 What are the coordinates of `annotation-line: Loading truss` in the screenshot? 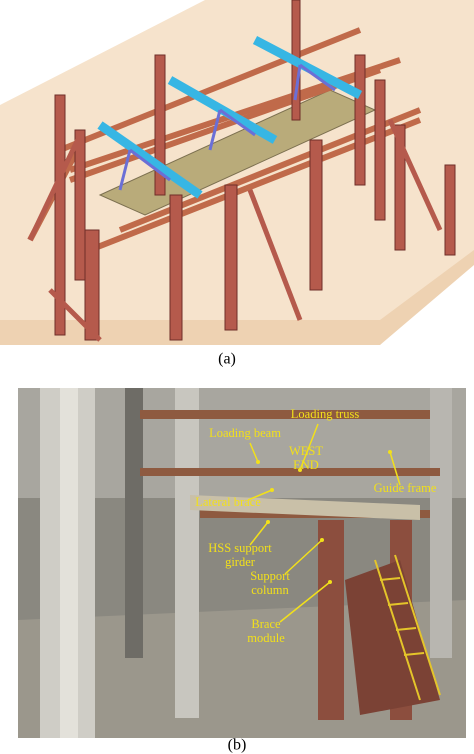 It's located at (325, 414).